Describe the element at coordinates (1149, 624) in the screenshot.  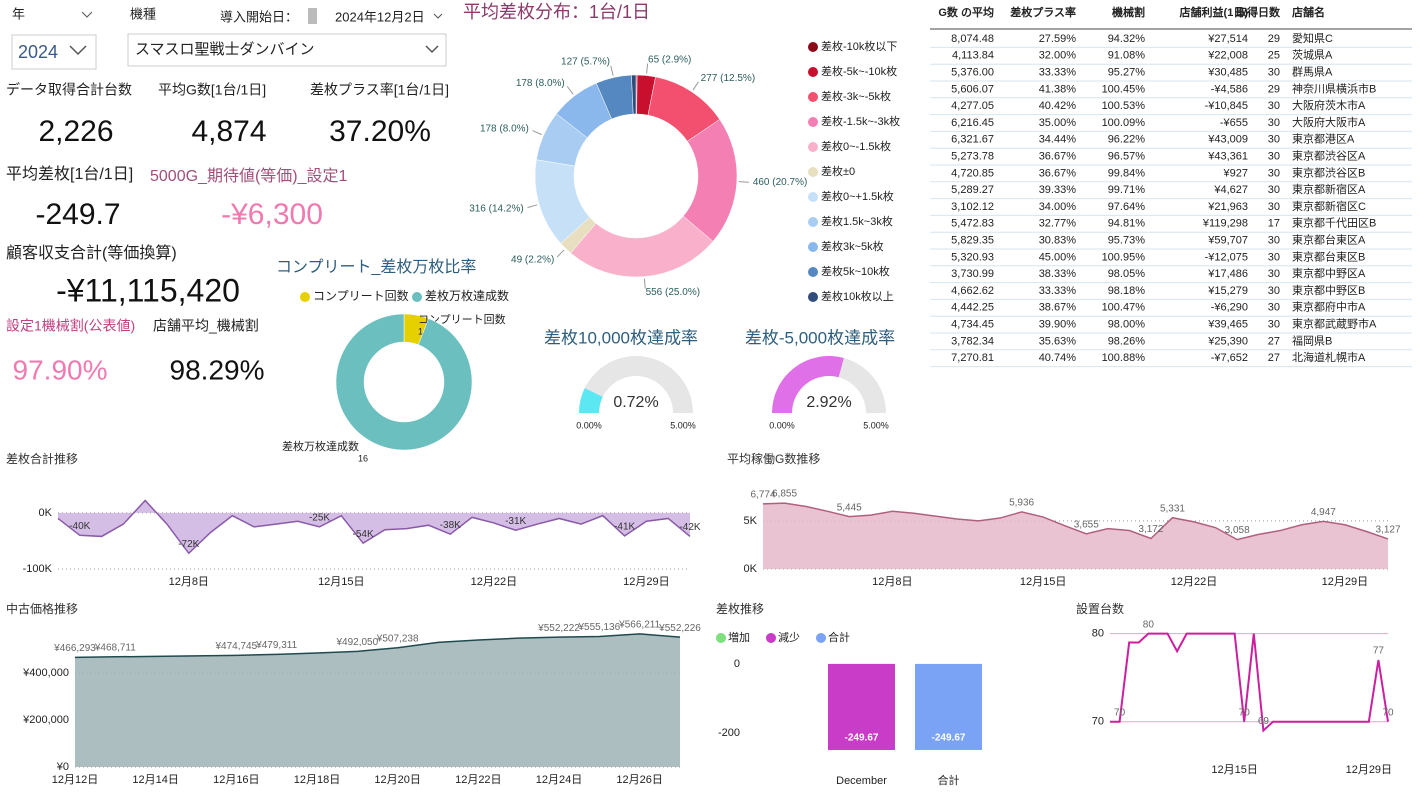
I see `data-label: 80` at that location.